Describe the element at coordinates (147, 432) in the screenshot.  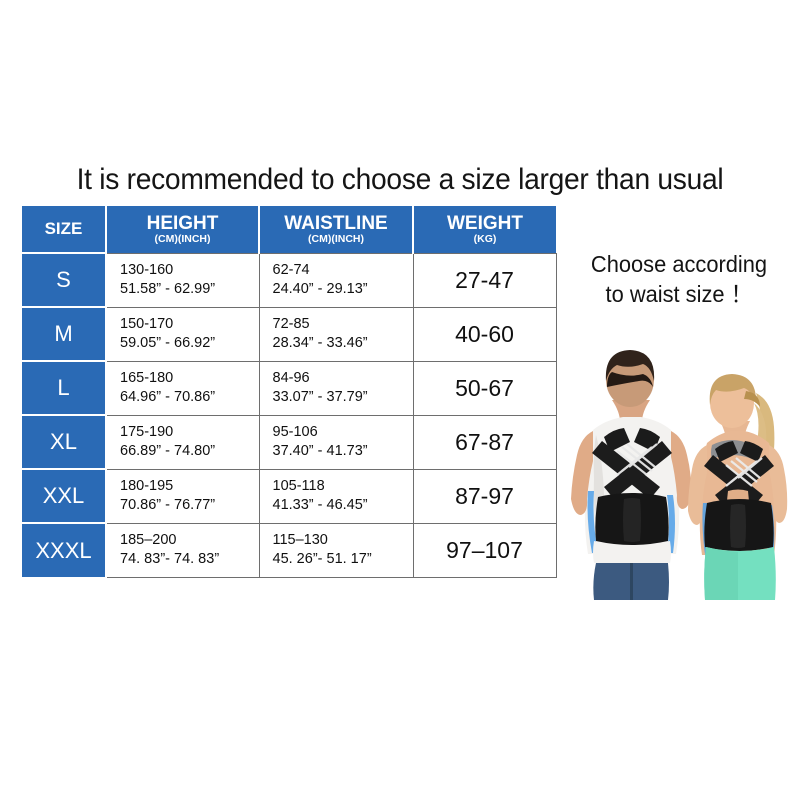
I see `height-cm: 175-190` at that location.